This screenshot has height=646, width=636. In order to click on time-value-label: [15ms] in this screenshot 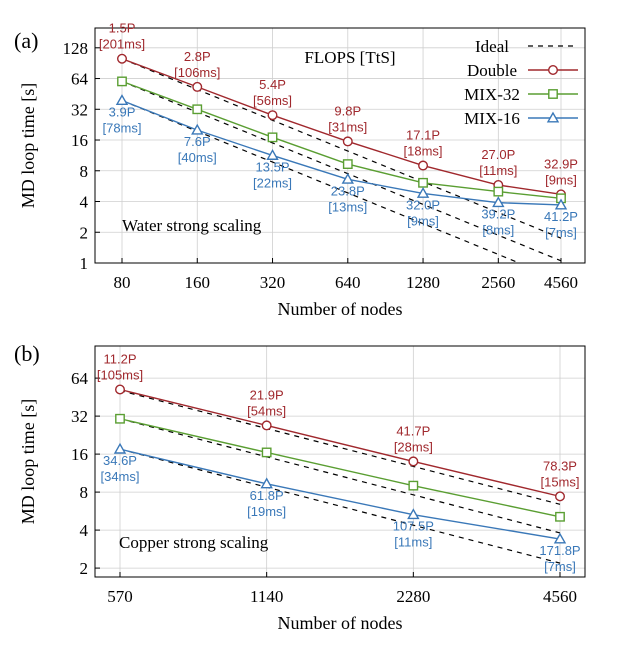, I will do `click(559, 481)`.